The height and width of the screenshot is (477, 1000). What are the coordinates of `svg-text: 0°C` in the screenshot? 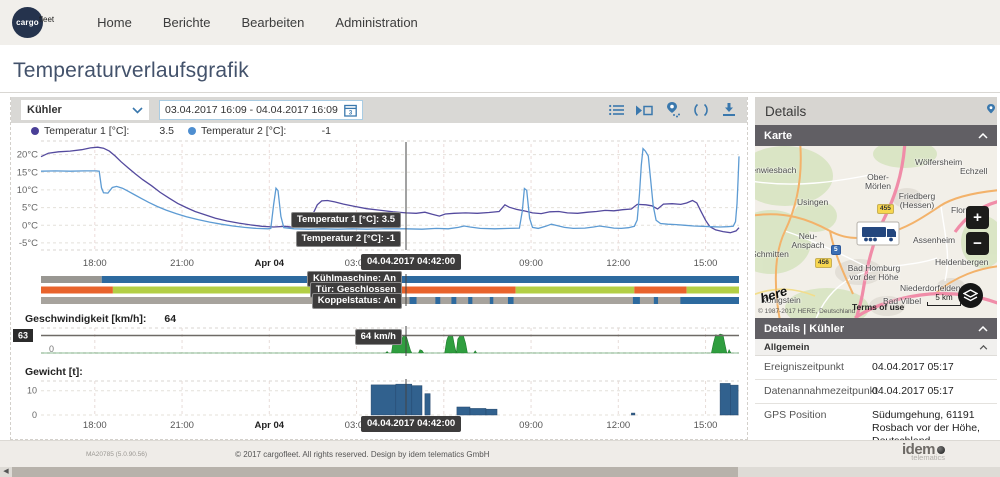 It's located at (30, 225).